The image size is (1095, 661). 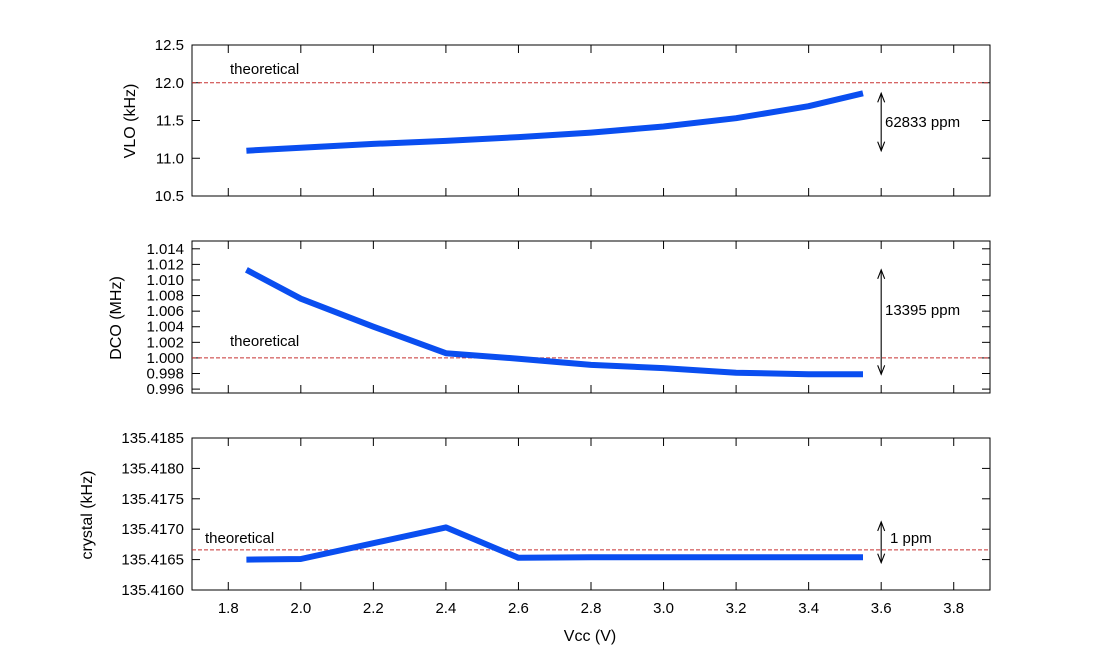 What do you see at coordinates (922, 122) in the screenshot?
I see `vlo-ppm-annotation: 62833 ppm` at bounding box center [922, 122].